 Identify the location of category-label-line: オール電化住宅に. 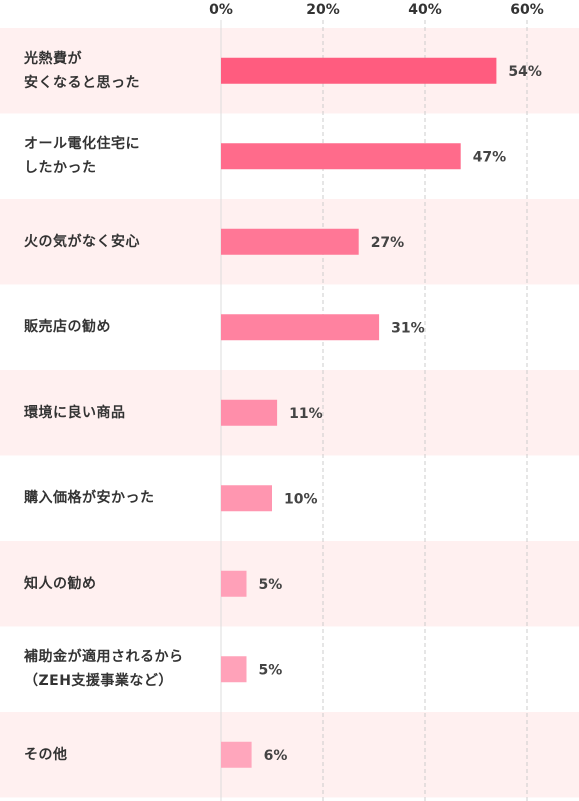
(82, 144).